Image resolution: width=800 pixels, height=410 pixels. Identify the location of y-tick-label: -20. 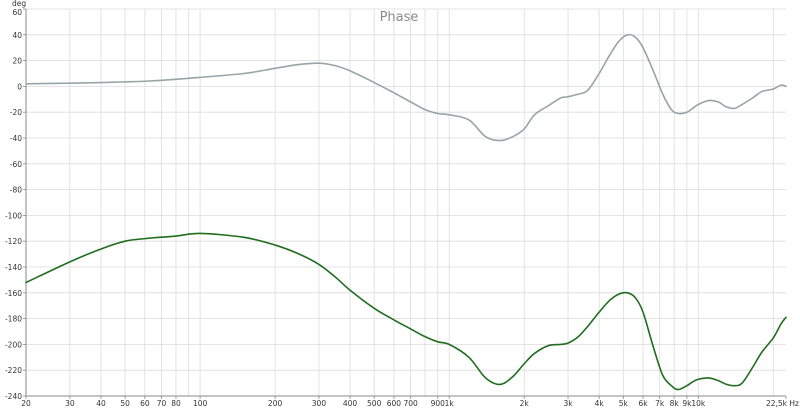
(16, 112).